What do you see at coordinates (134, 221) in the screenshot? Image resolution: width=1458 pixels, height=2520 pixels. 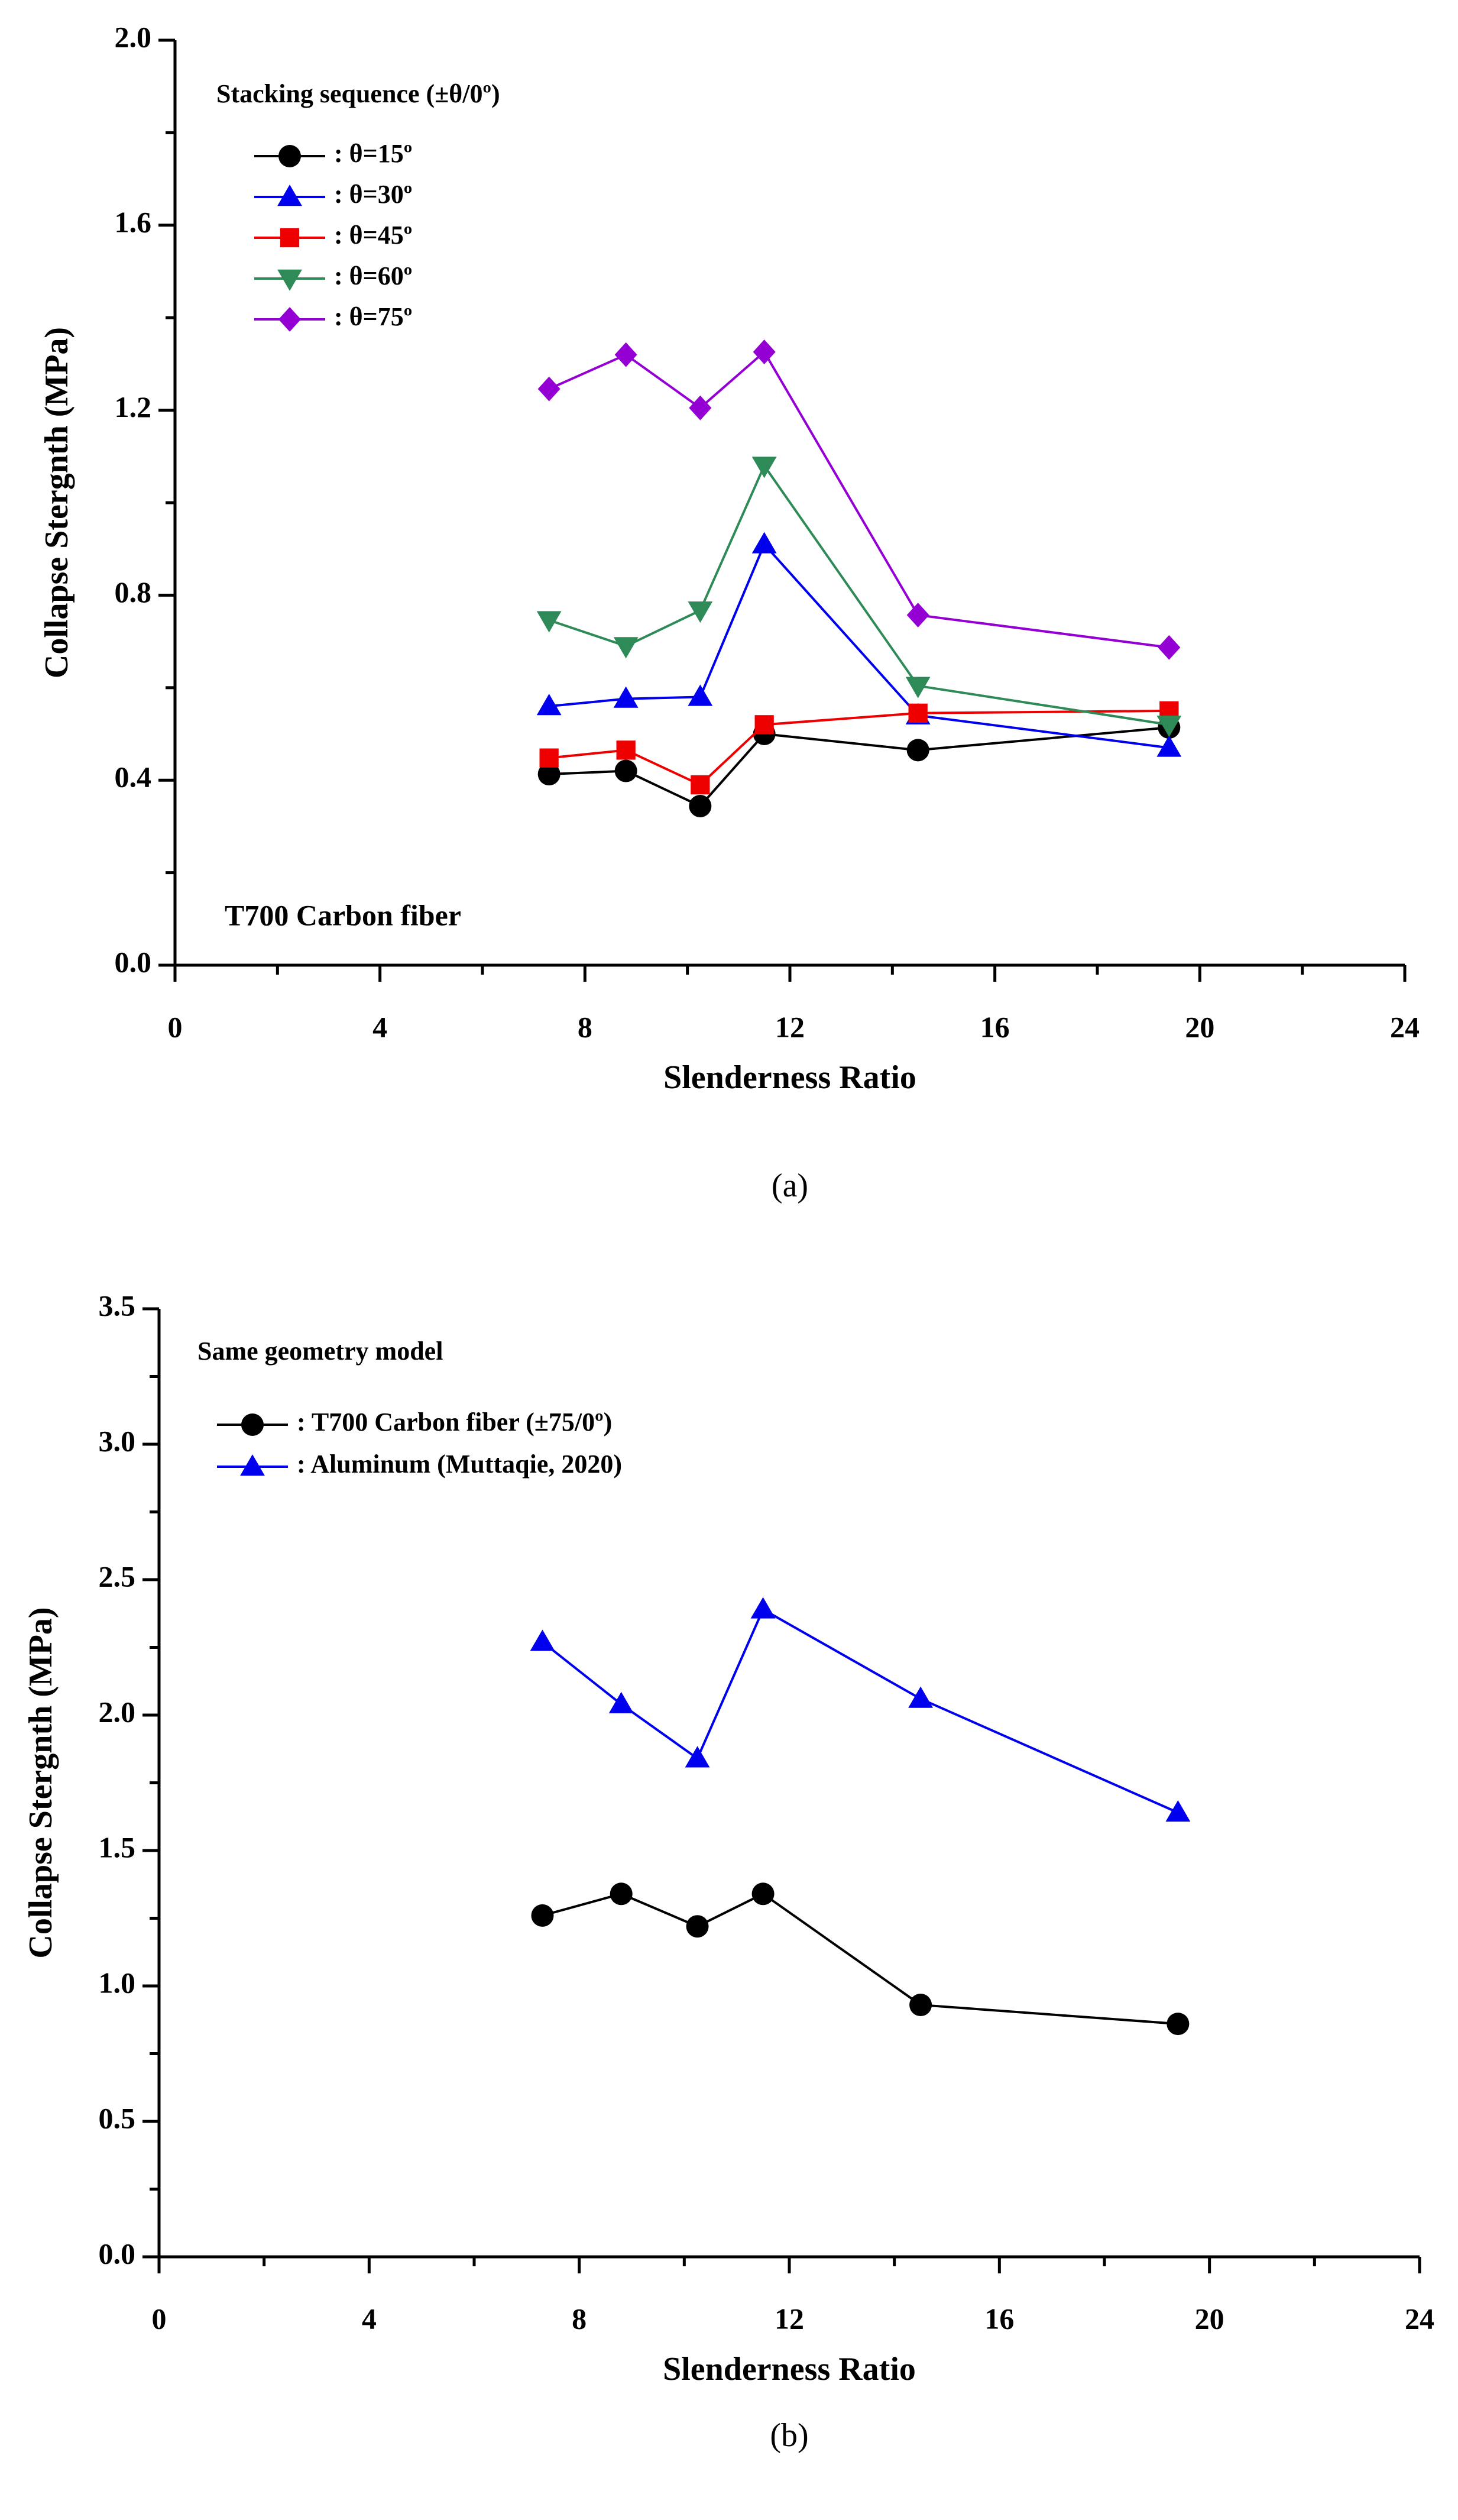 I see `y-tick-label: 1.6` at bounding box center [134, 221].